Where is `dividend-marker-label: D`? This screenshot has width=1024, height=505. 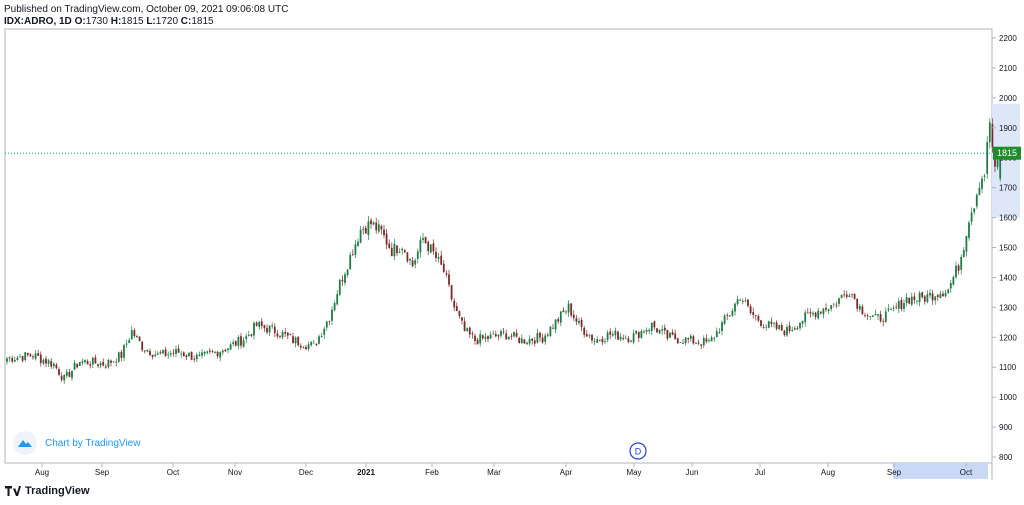 dividend-marker-label: D is located at coordinates (638, 452).